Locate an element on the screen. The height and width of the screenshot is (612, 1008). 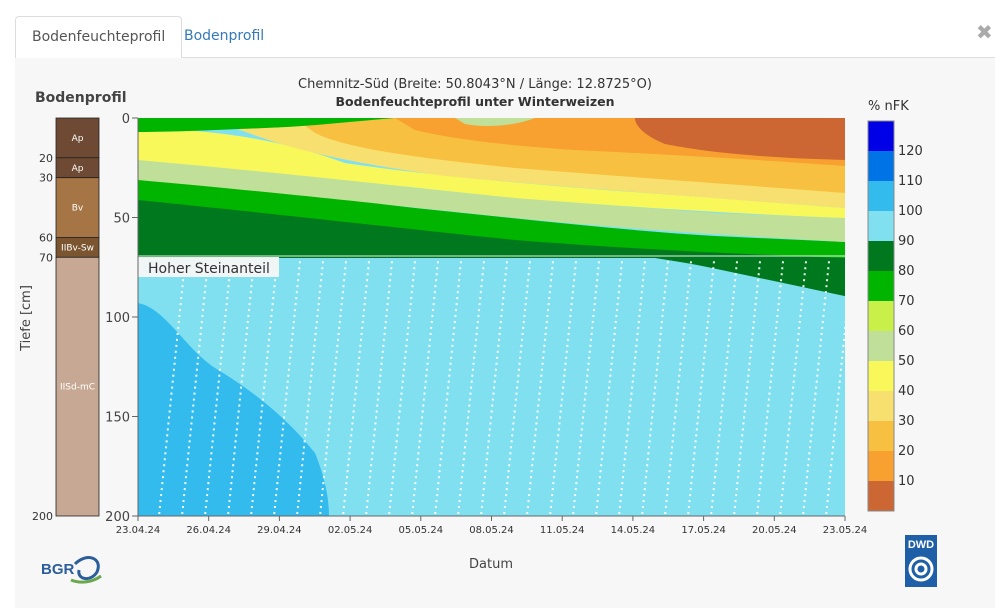
bgr-logo: BGR is located at coordinates (71, 570).